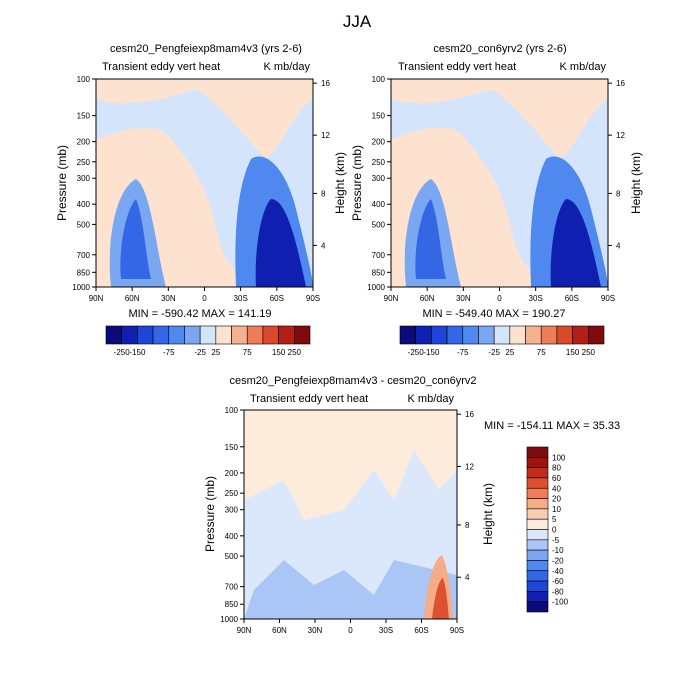  Describe the element at coordinates (323, 193) in the screenshot. I see `y-right-tick-label: 8` at that location.